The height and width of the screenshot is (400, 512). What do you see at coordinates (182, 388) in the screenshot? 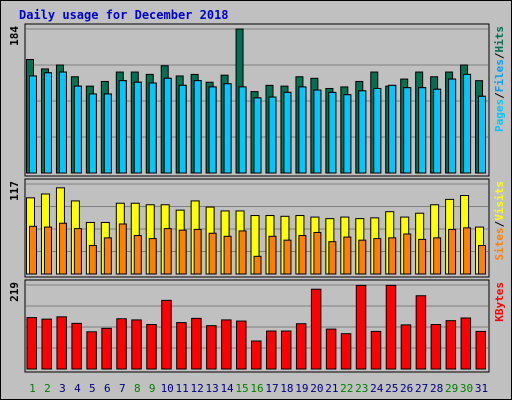
I see `x-tick-label-11: 11` at bounding box center [182, 388].